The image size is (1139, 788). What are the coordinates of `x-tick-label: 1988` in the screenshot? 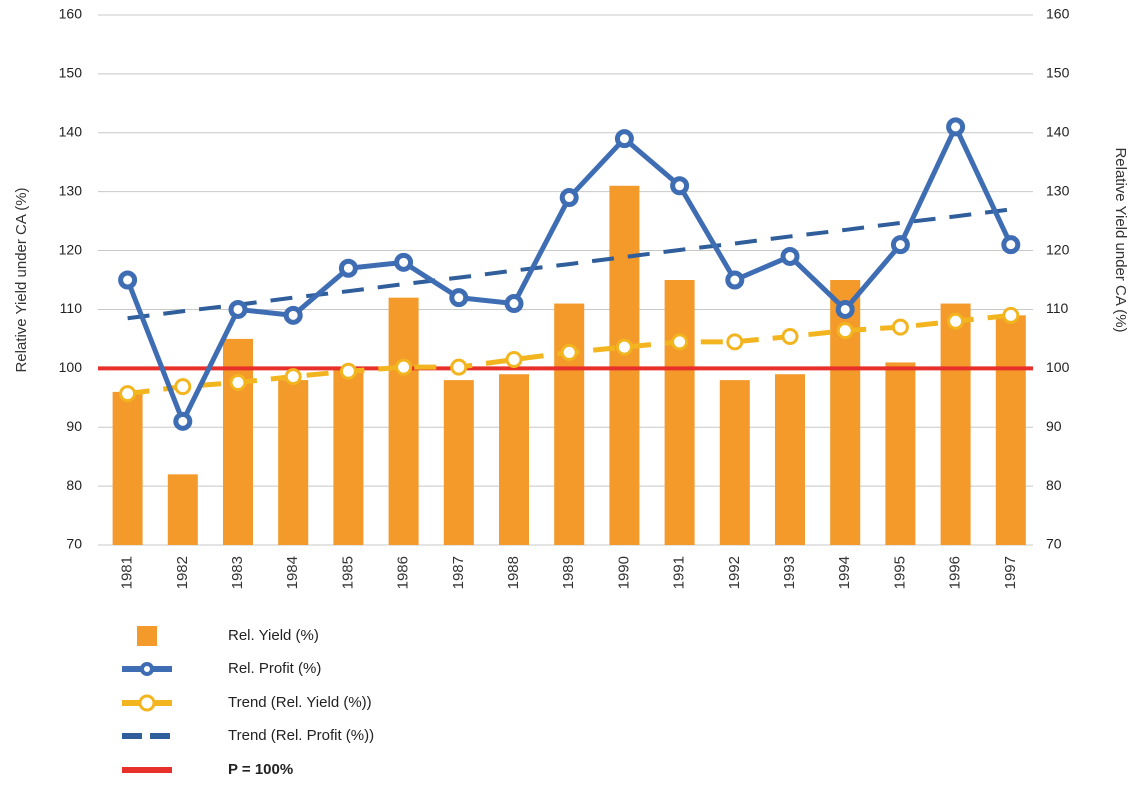 It's located at (513, 572).